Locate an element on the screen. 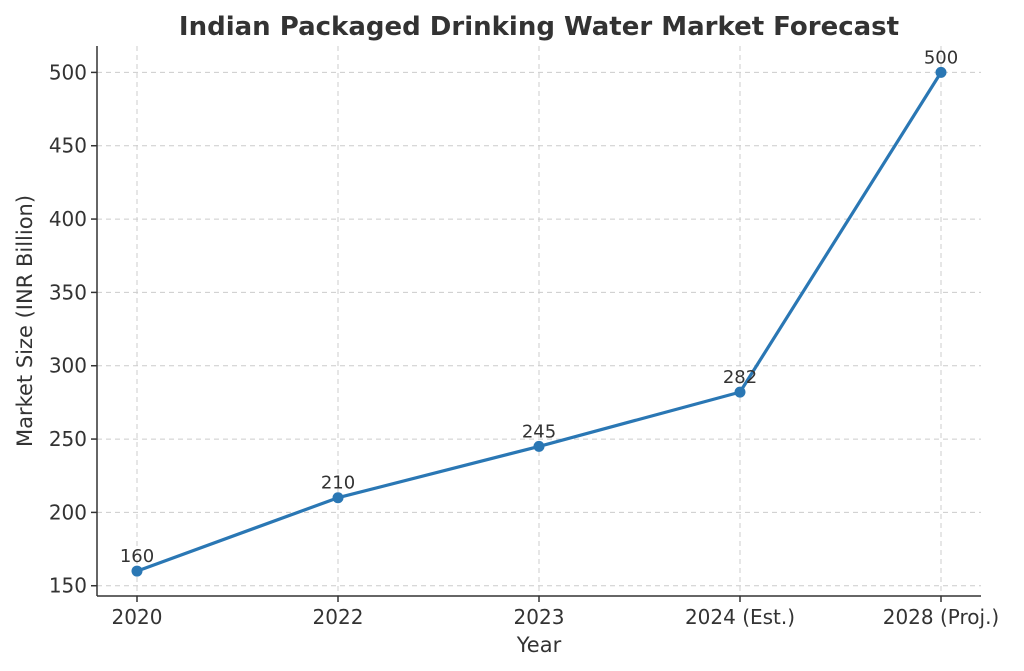  data-label: 500 is located at coordinates (941, 57).